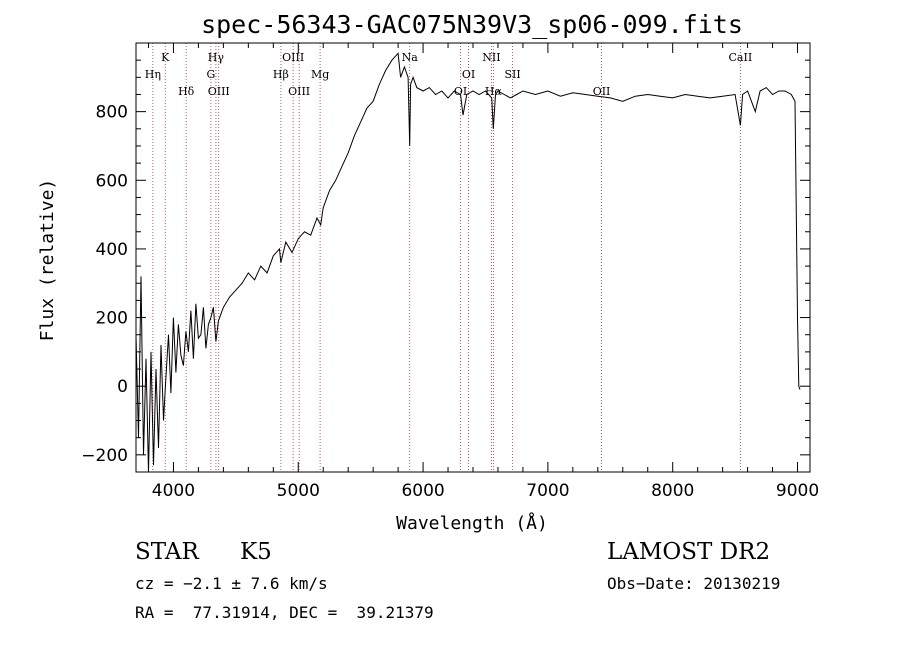 The height and width of the screenshot is (649, 900). What do you see at coordinates (216, 57) in the screenshot?
I see `line-label: Hγ` at bounding box center [216, 57].